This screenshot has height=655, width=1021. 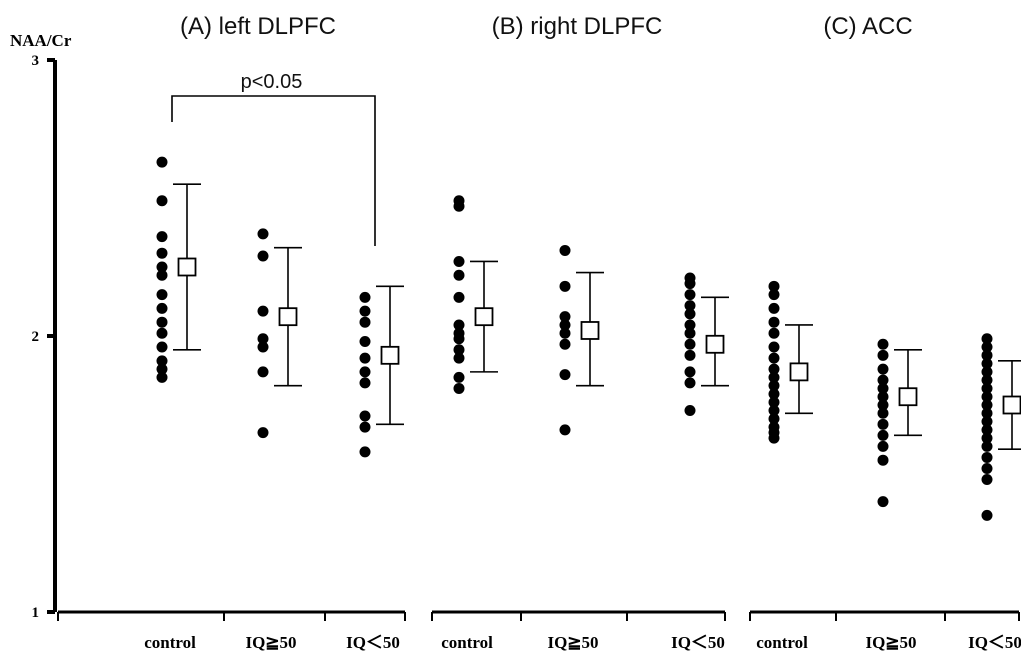 What do you see at coordinates (273, 170) in the screenshot?
I see `significance-bracket` at bounding box center [273, 170].